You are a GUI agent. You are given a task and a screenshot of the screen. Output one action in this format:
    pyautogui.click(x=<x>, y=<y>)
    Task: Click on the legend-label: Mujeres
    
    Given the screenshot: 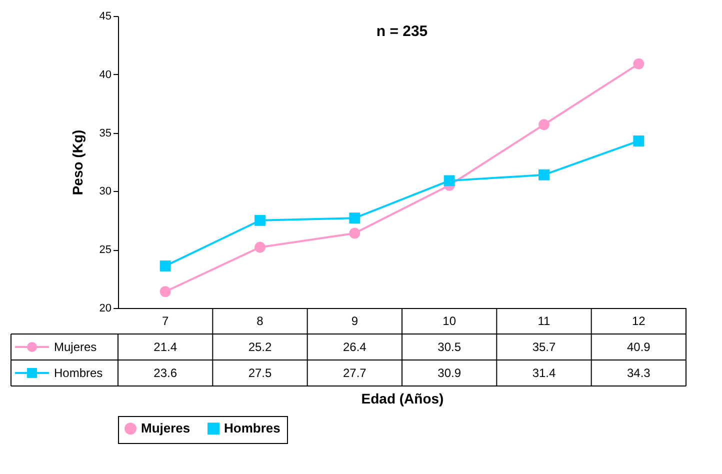 What is the action you would take?
    pyautogui.click(x=75, y=347)
    